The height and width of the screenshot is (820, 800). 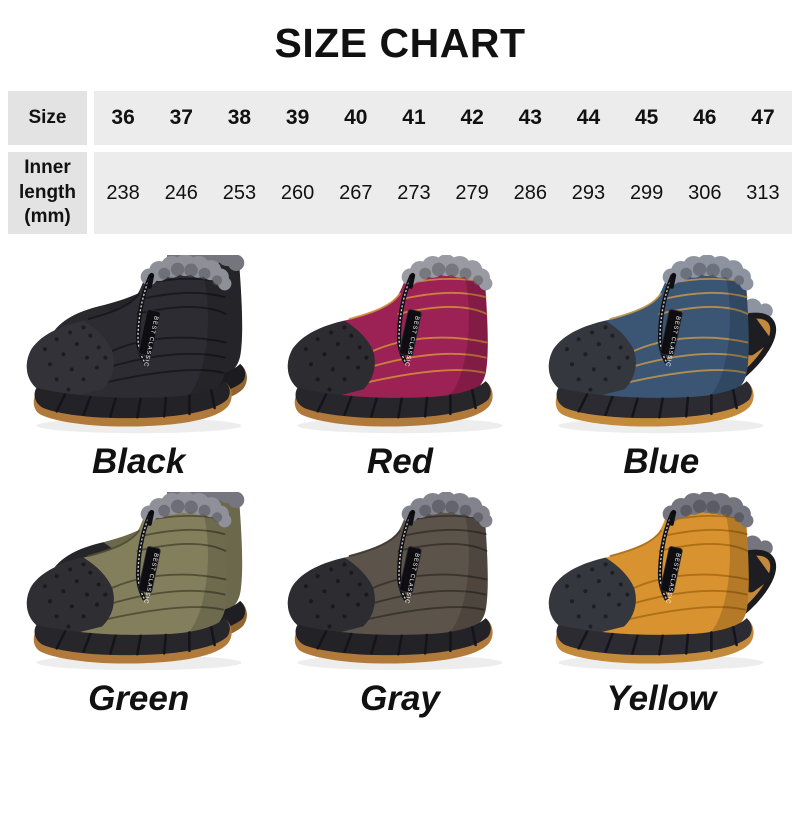 I want to click on quilted-stitching, so click(x=418, y=332).